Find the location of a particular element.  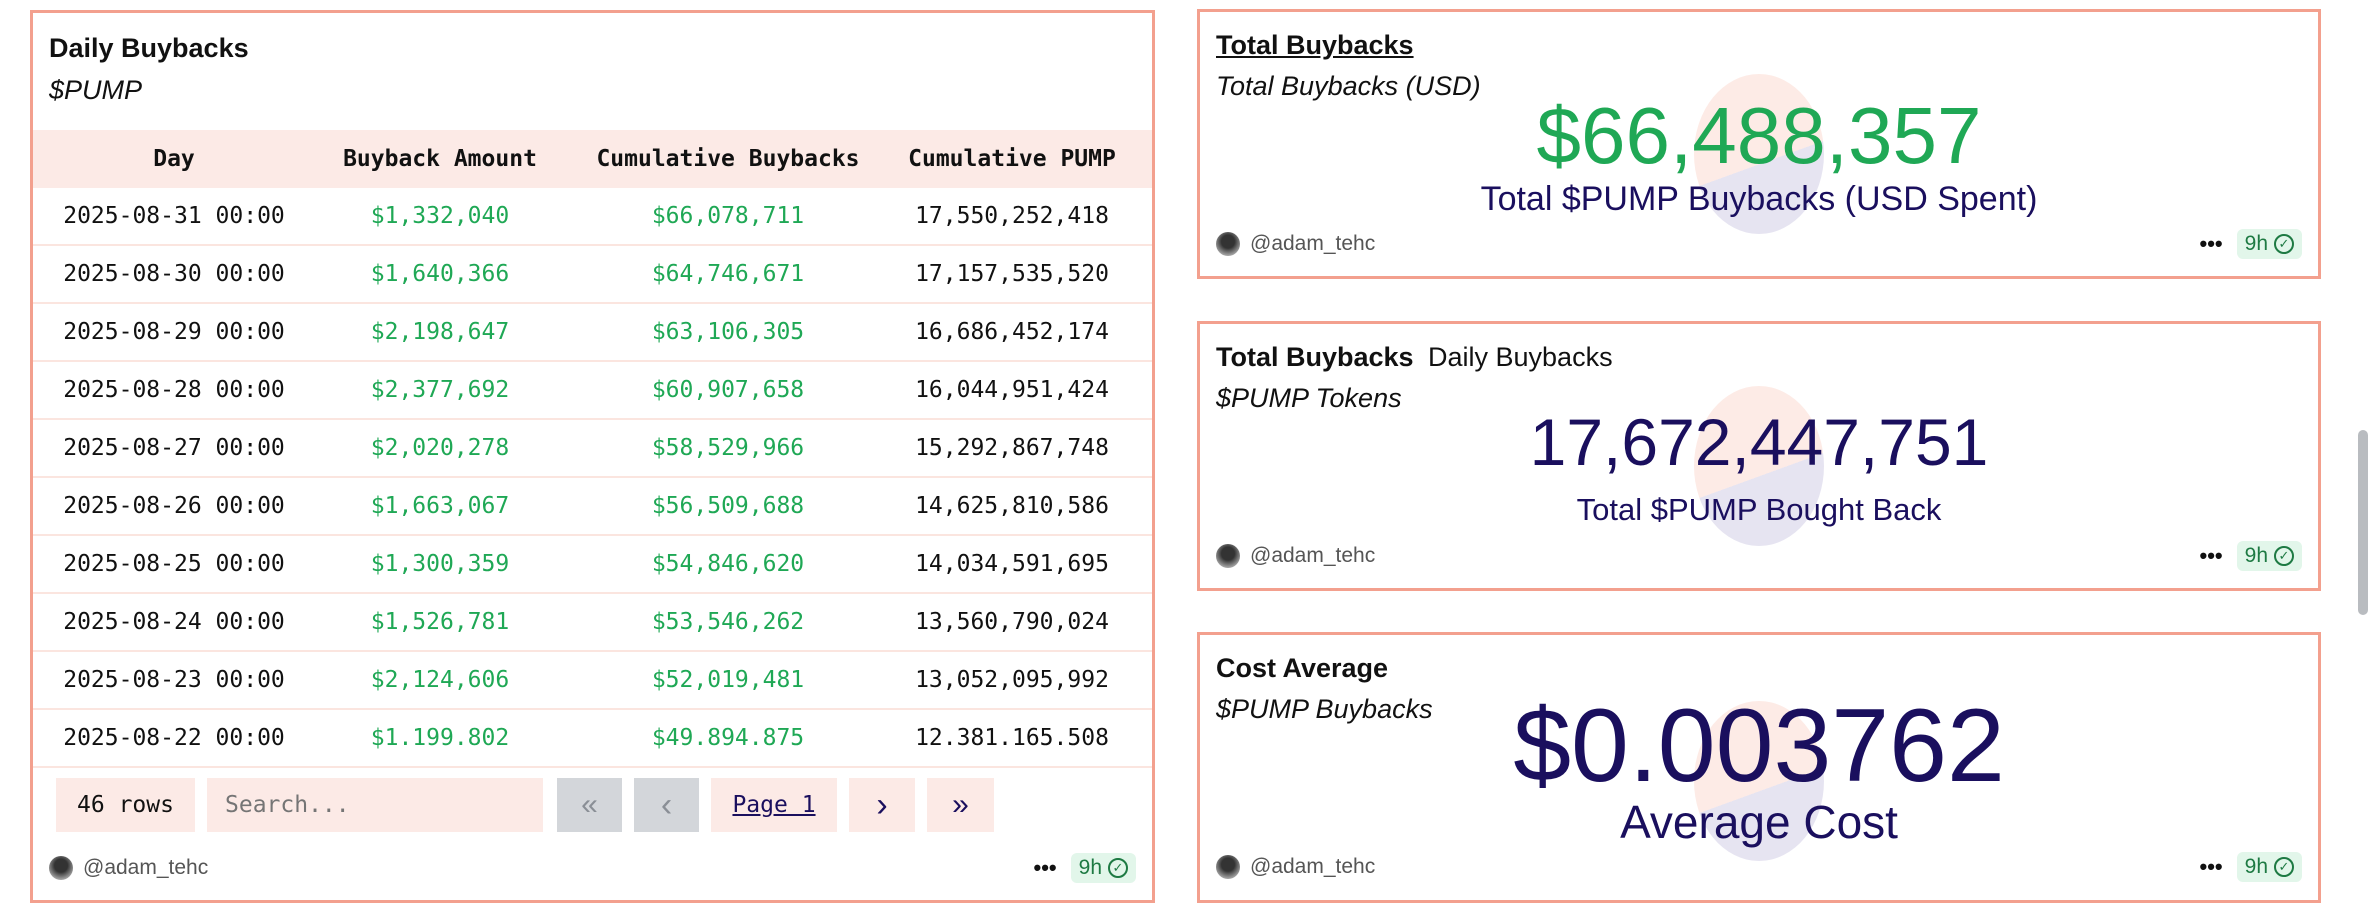

page-indicator: Page 1 is located at coordinates (774, 805).